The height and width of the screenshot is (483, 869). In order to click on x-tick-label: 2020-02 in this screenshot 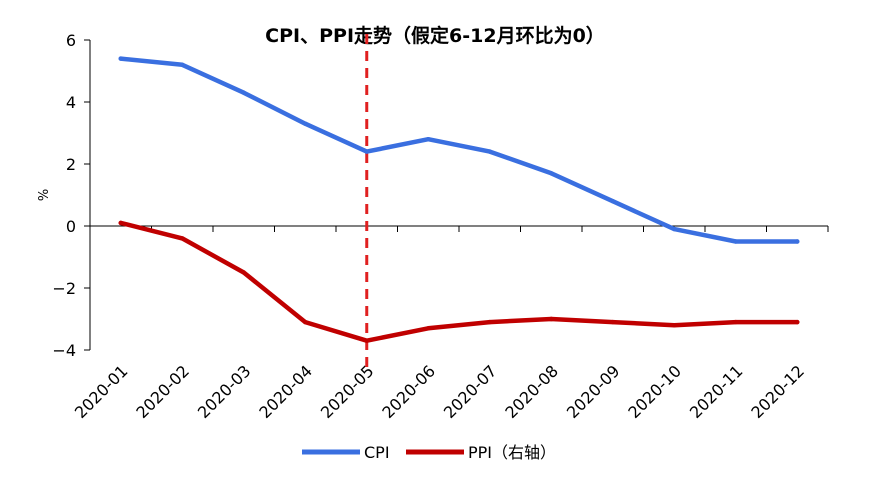, I will do `click(162, 391)`.